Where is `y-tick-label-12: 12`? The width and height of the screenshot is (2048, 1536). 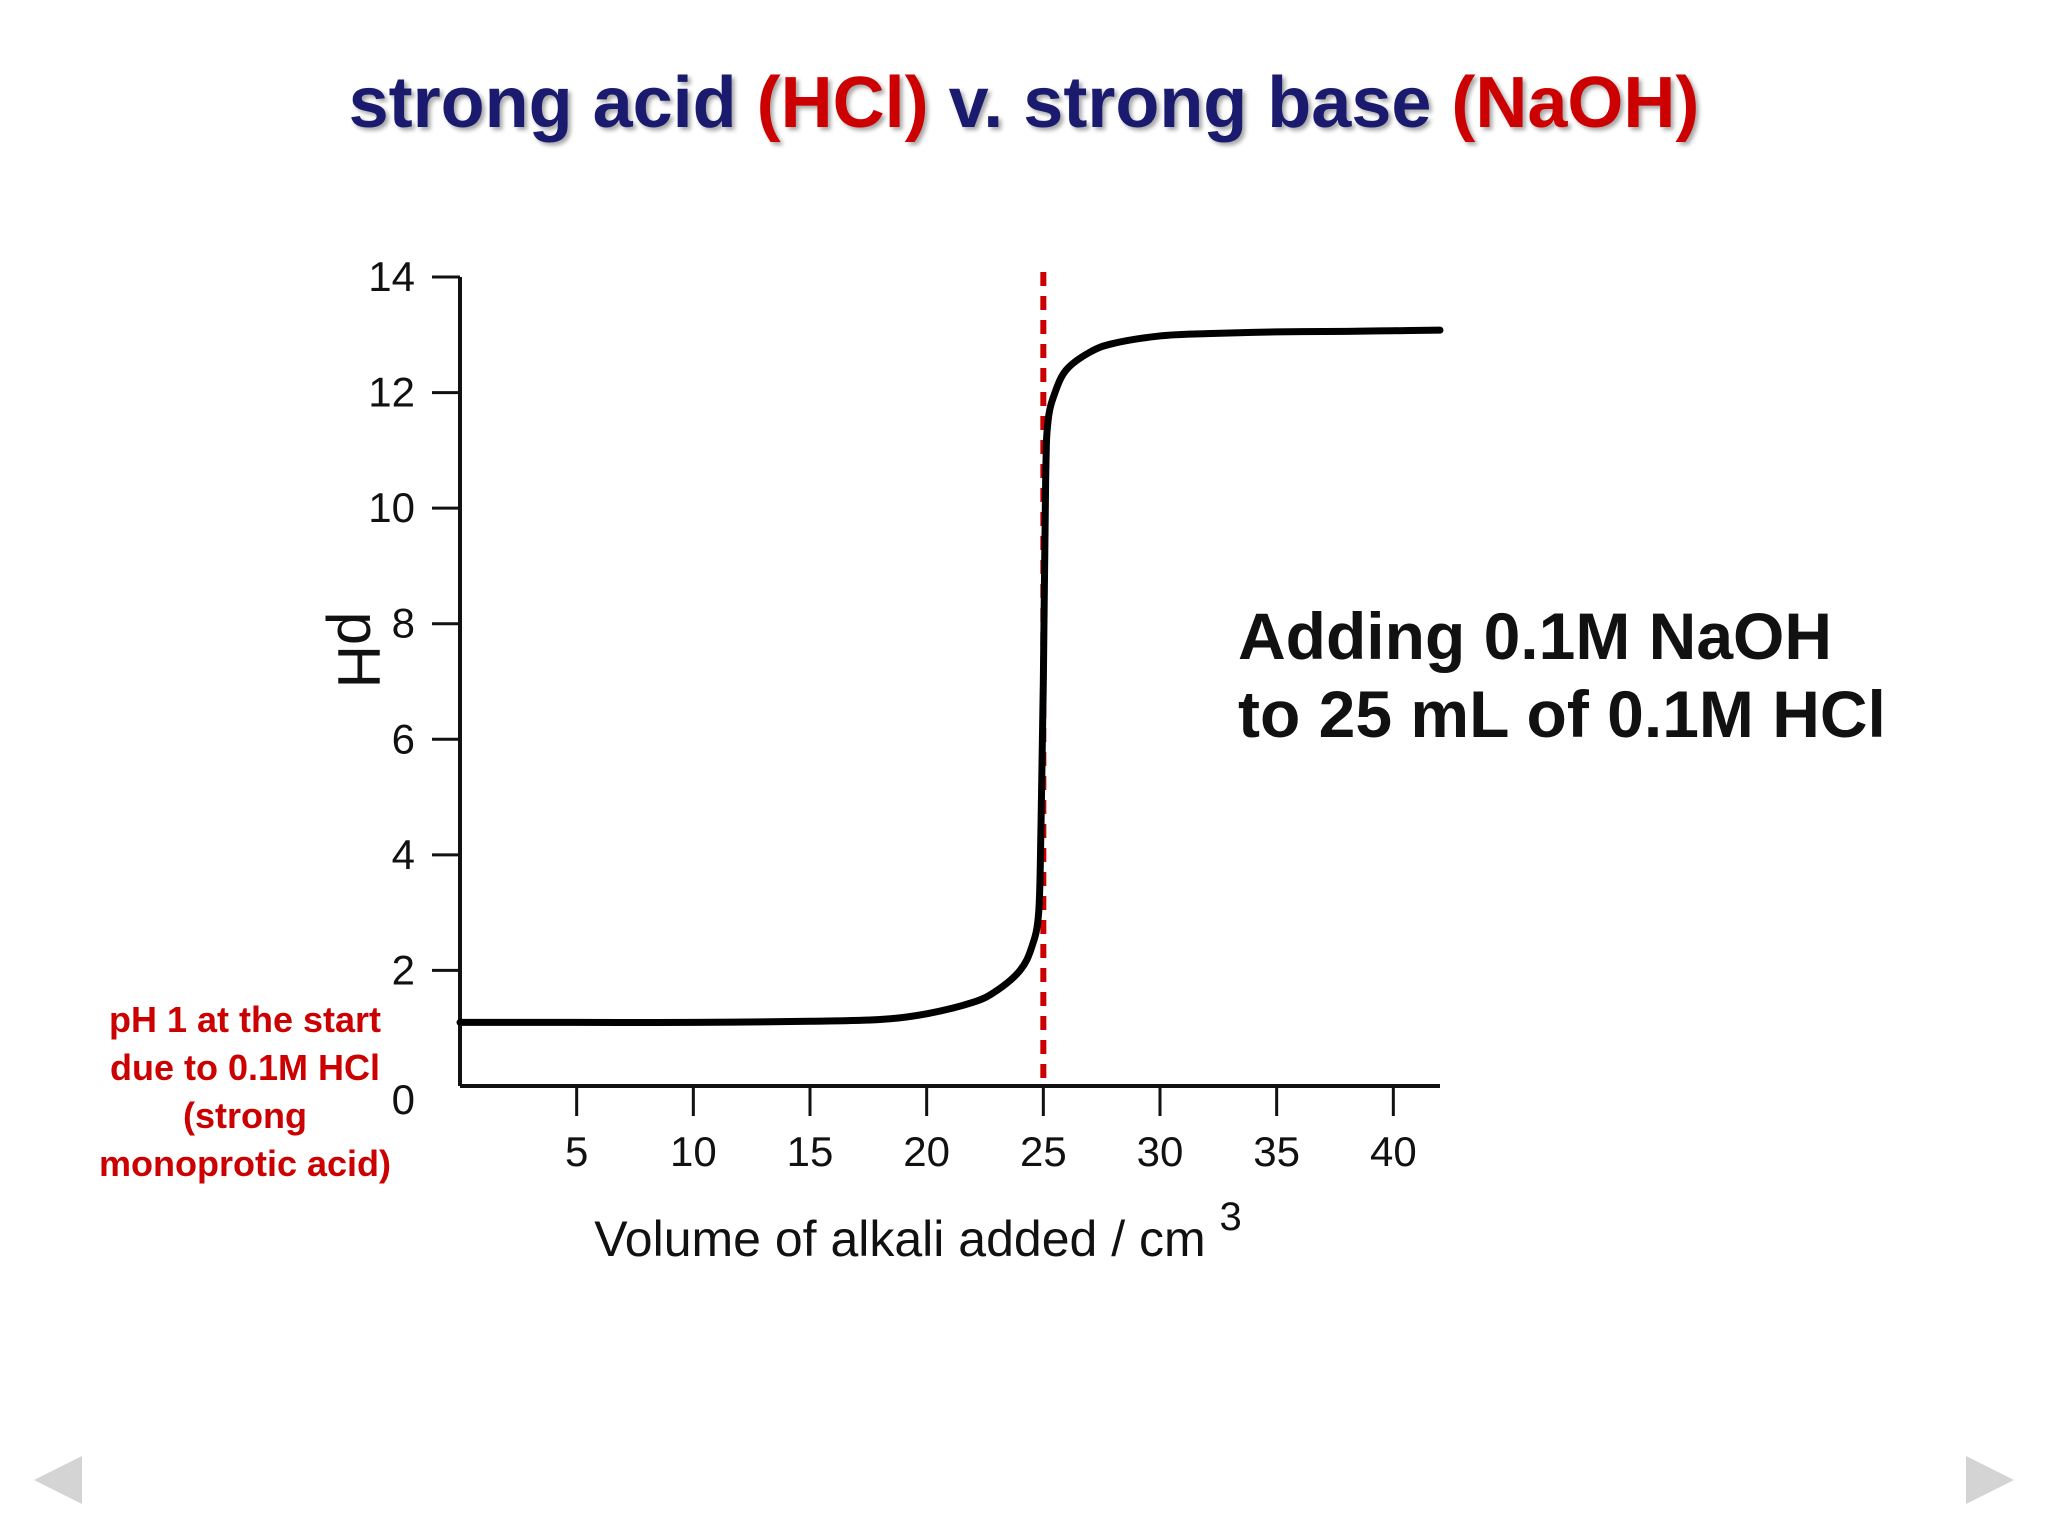
y-tick-label-12: 12 is located at coordinates (391, 392).